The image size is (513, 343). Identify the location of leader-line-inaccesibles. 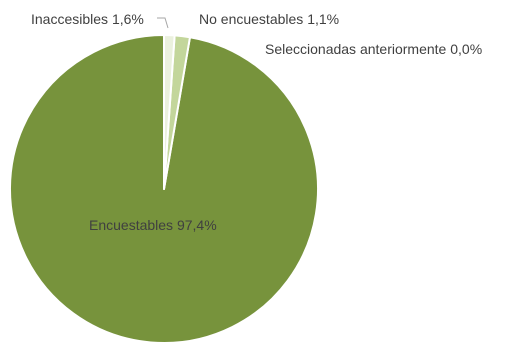
(163, 23).